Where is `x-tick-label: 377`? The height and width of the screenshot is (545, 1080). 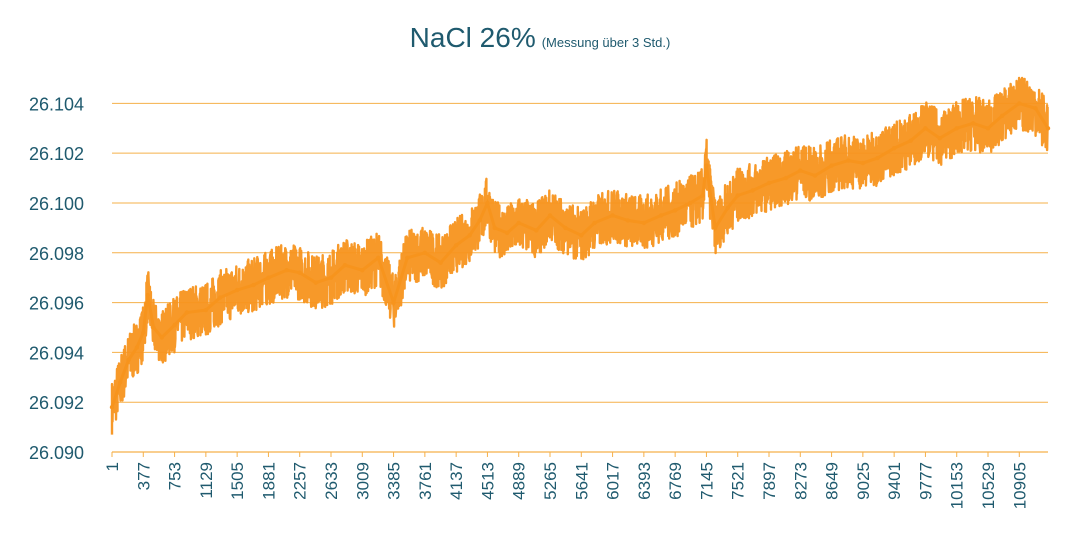 x-tick-label: 377 is located at coordinates (143, 476).